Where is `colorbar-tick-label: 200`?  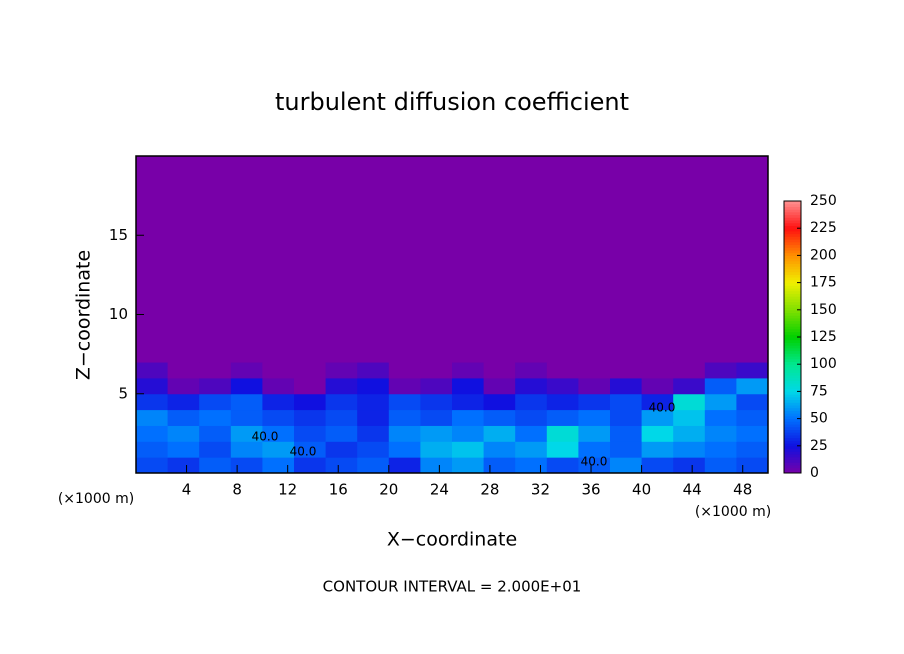
colorbar-tick-label: 200 is located at coordinates (823, 255).